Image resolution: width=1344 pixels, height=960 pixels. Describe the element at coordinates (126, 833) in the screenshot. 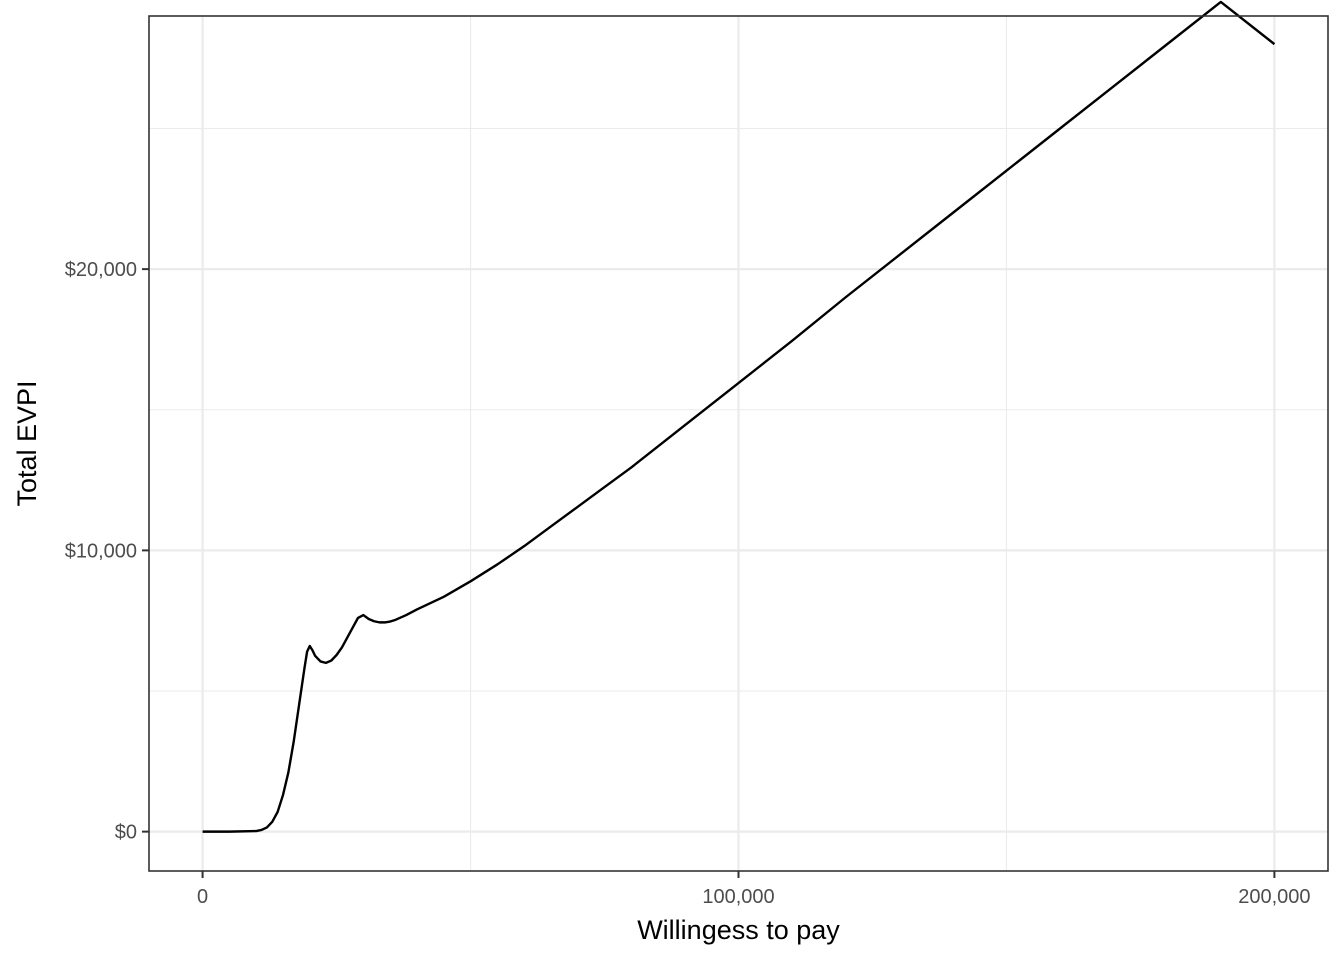

I see `y-tick-label: $0` at that location.